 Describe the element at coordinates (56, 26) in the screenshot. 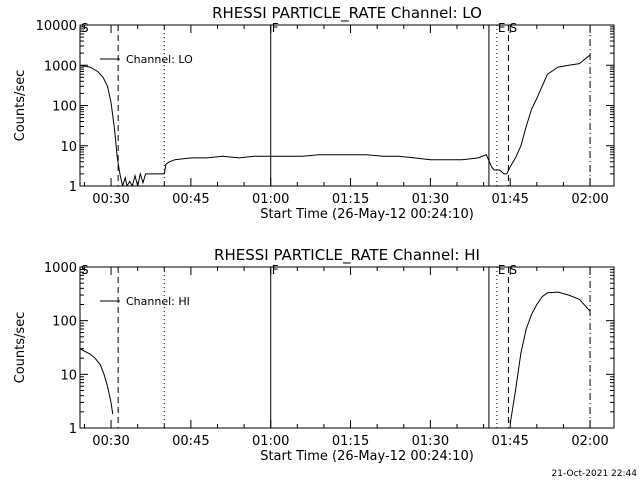

I see `y-tick-label: 10000` at that location.